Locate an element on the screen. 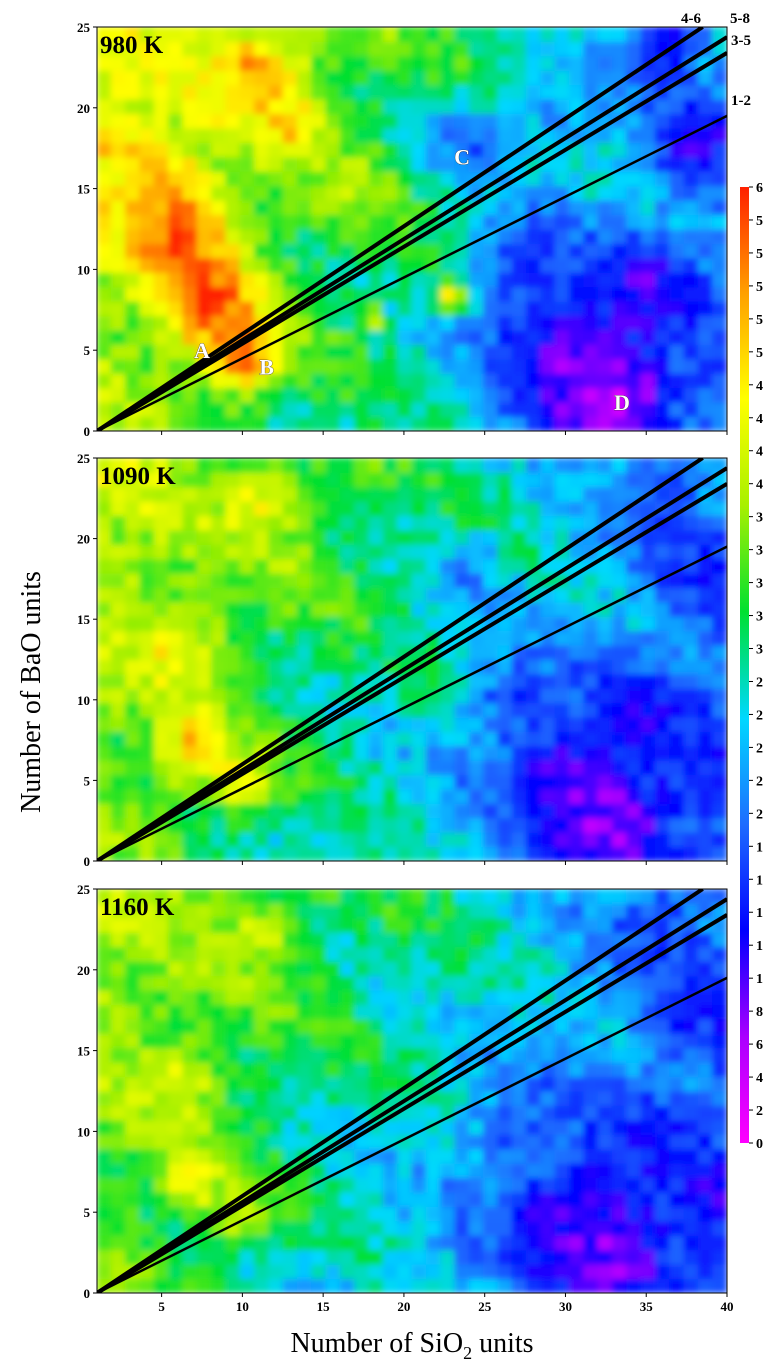 Image resolution: width=765 pixels, height=1366 pixels. point-label-C: C is located at coordinates (462, 156).